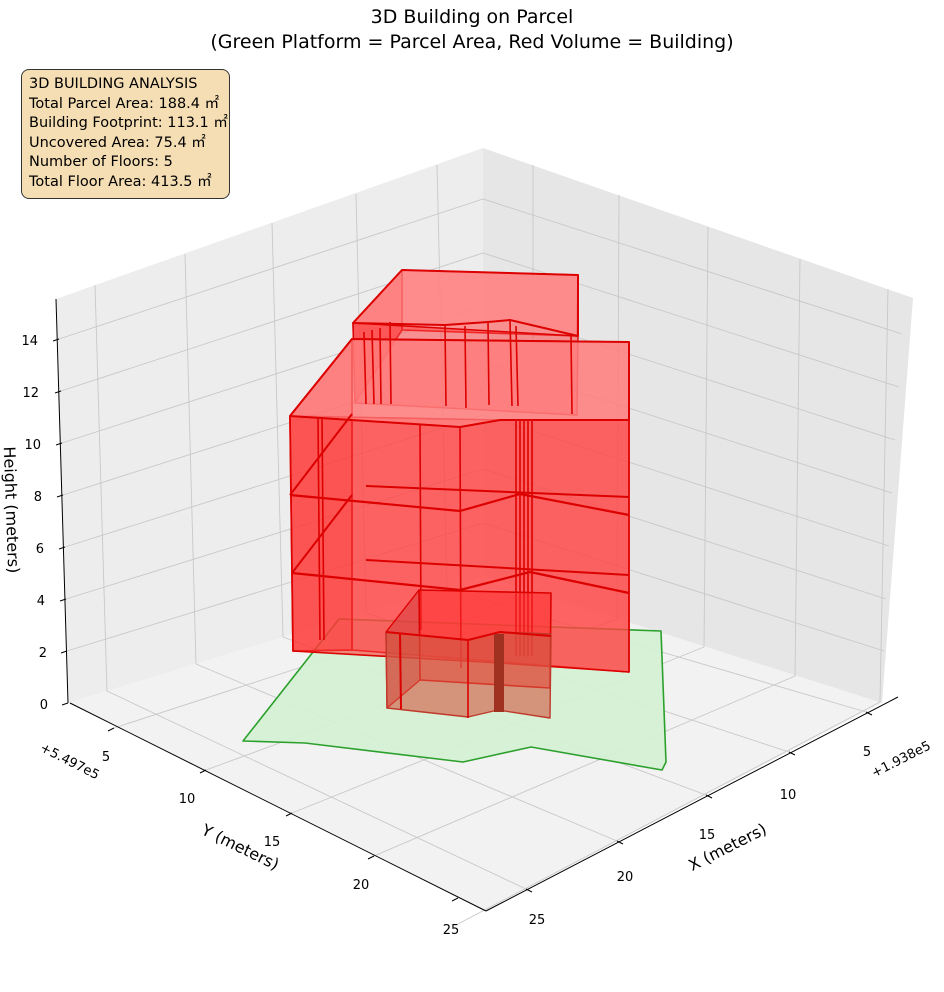 This screenshot has height=992, width=944. Describe the element at coordinates (451, 930) in the screenshot. I see `y-tick-label: 25` at that location.